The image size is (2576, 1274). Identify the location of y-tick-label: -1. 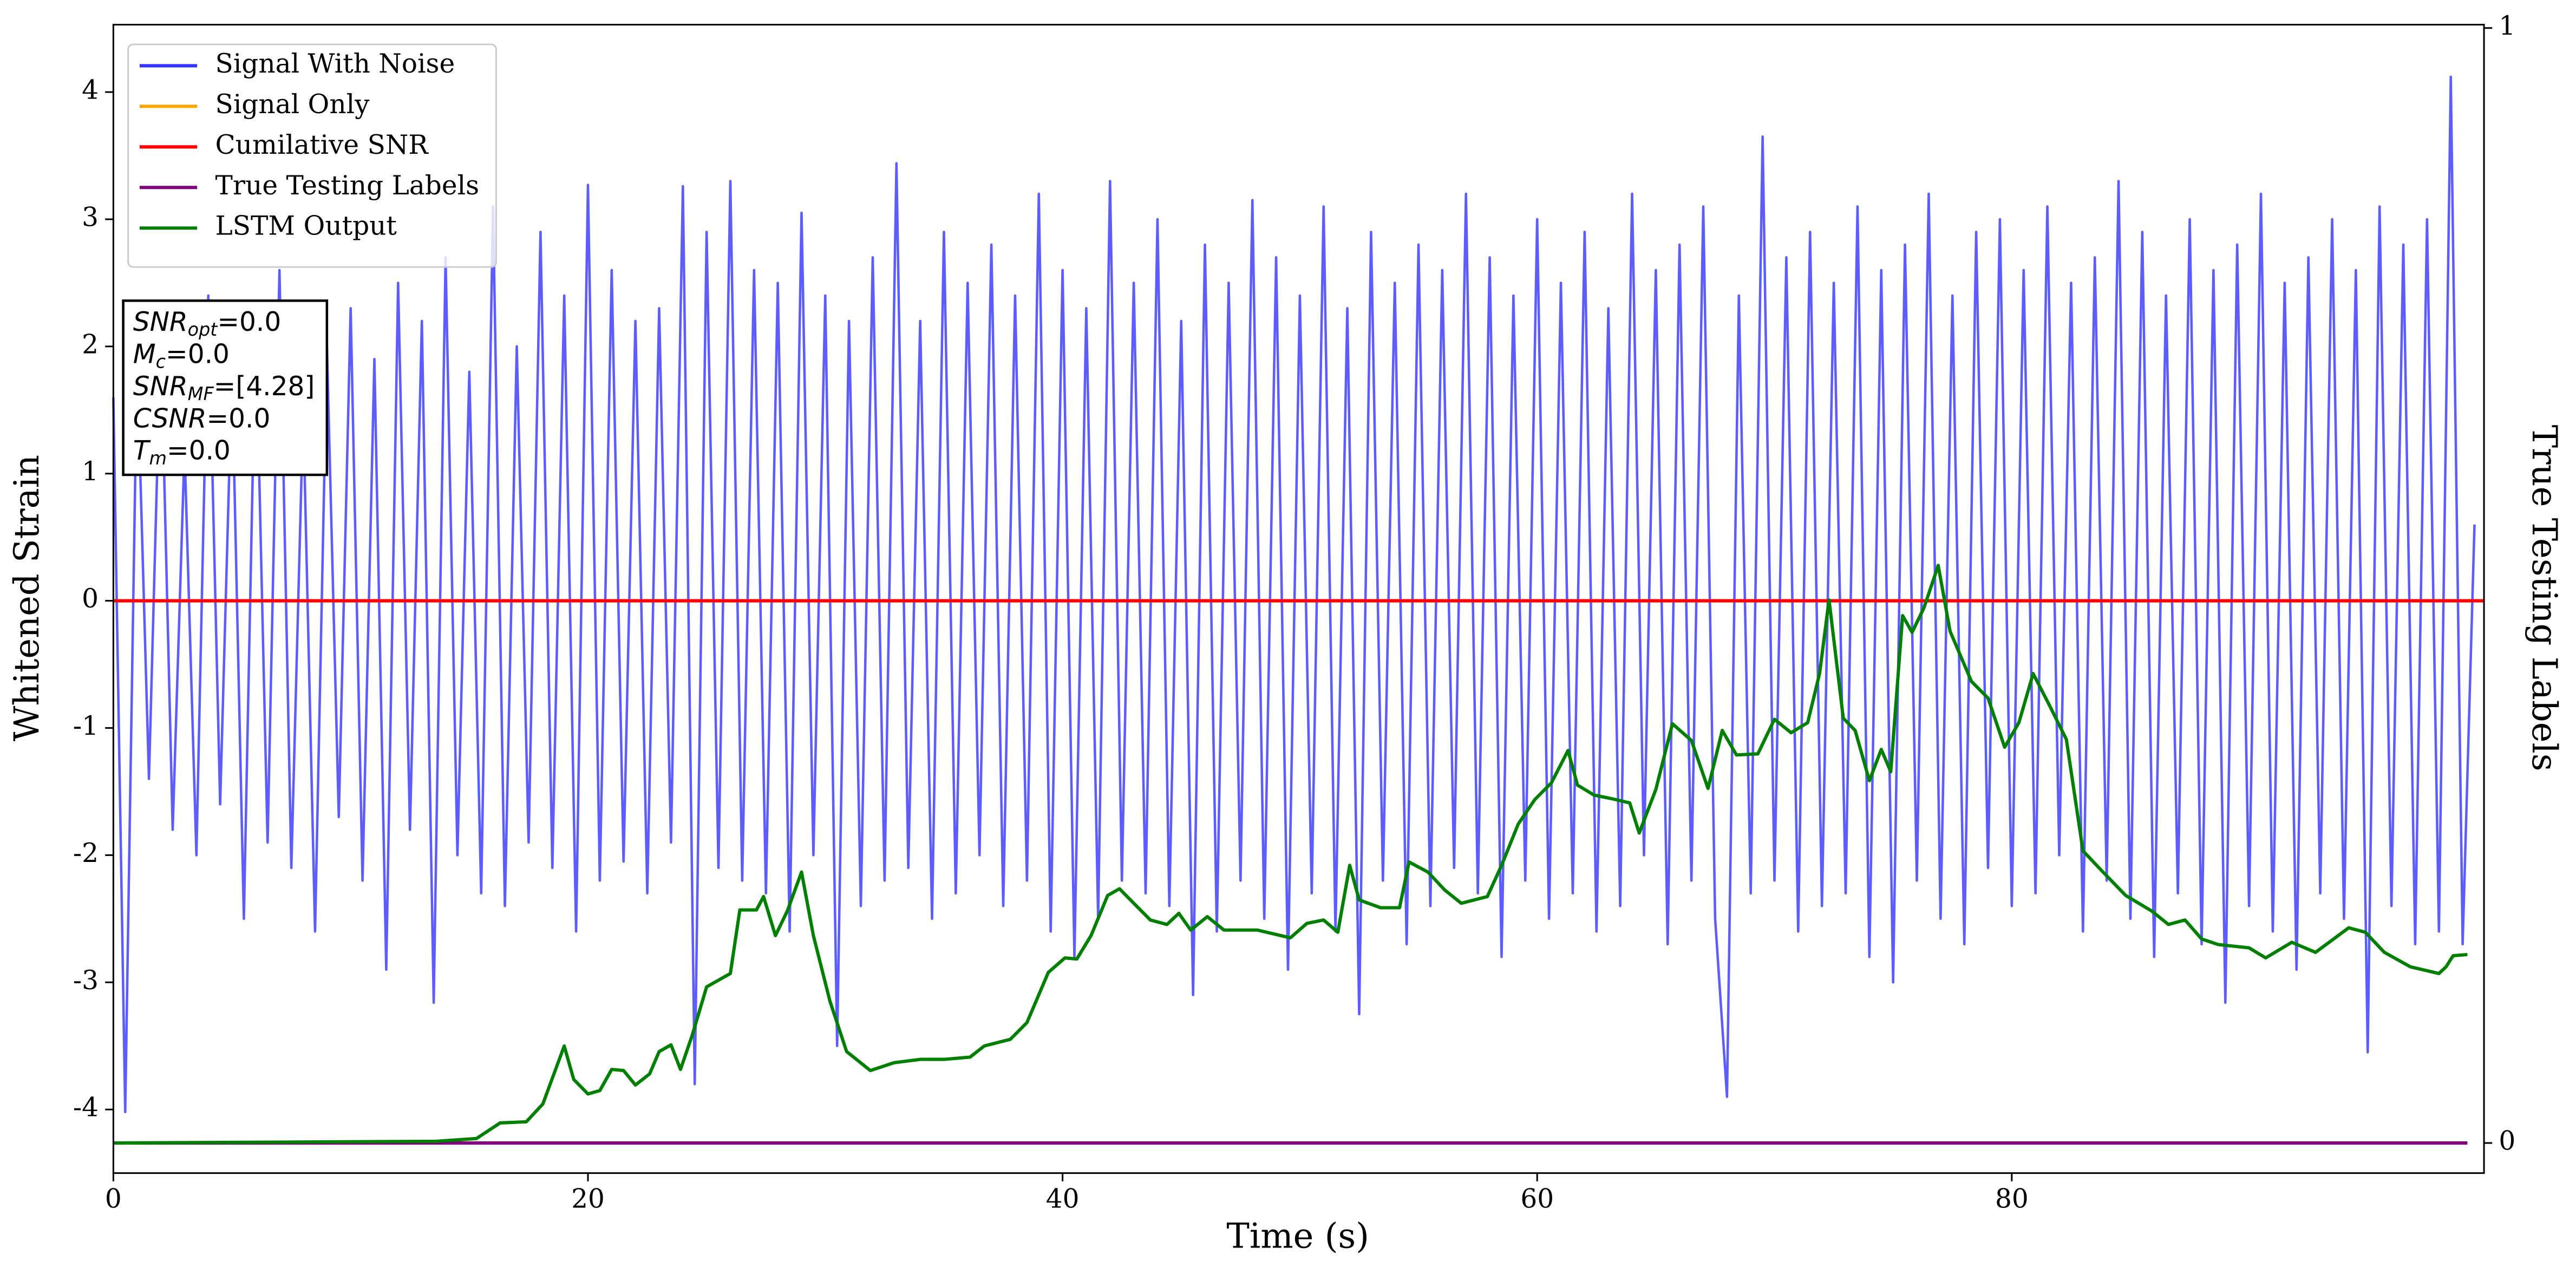
(86, 726).